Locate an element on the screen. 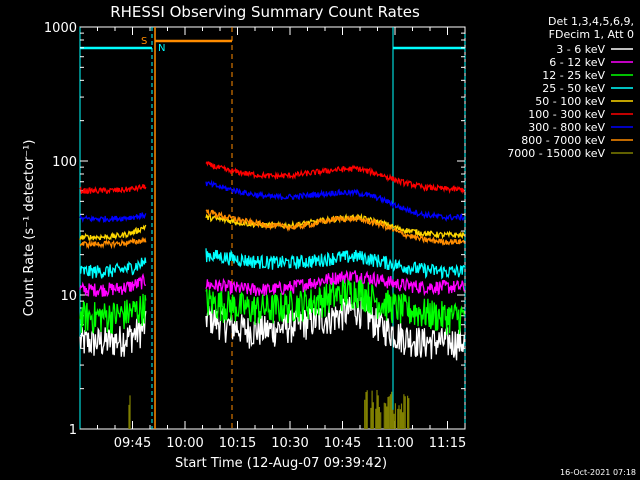  legend-label: 100 - 300 keV is located at coordinates (566, 114).